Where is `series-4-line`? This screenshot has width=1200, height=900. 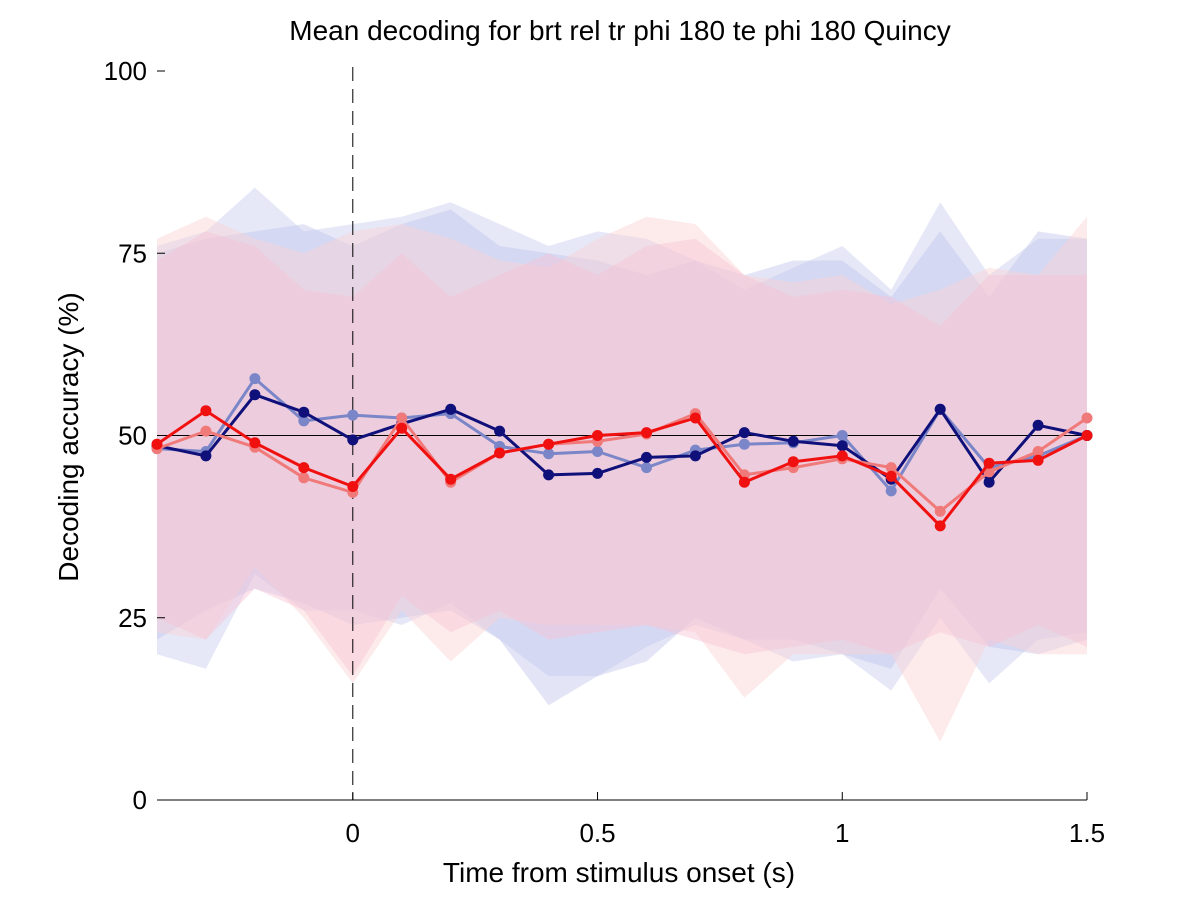
series-4-line is located at coordinates (622, 468).